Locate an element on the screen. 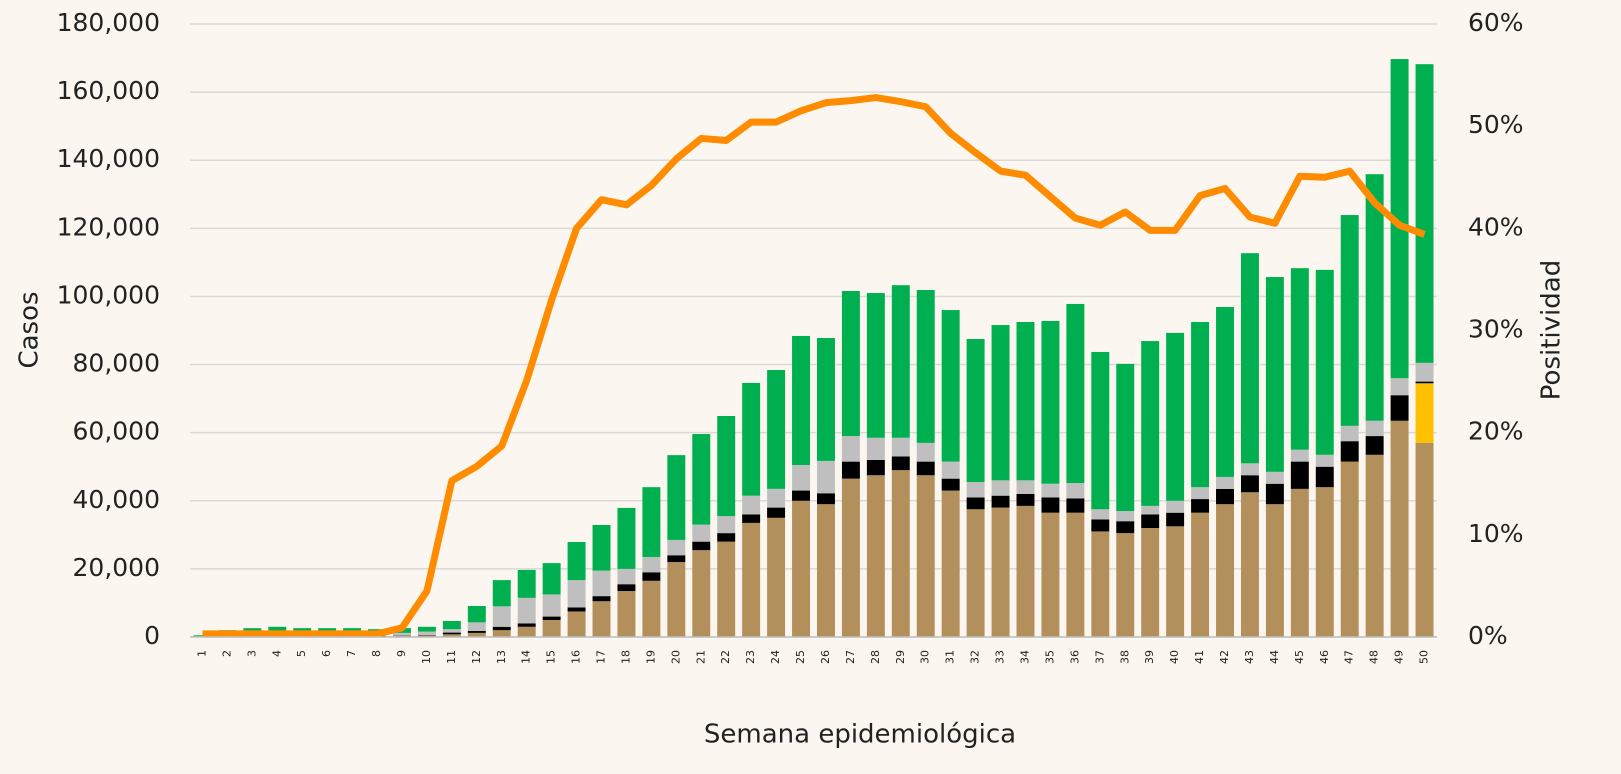 Image resolution: width=1621 pixels, height=774 pixels. x-tick-label: 46 is located at coordinates (1324, 657).